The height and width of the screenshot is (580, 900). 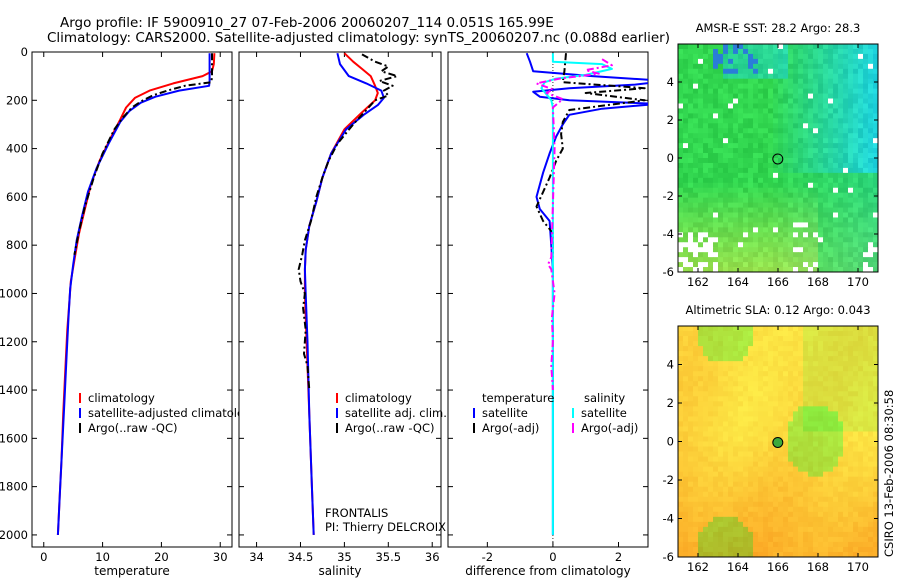 I want to click on x-axis-label: salinity, so click(x=339, y=571).